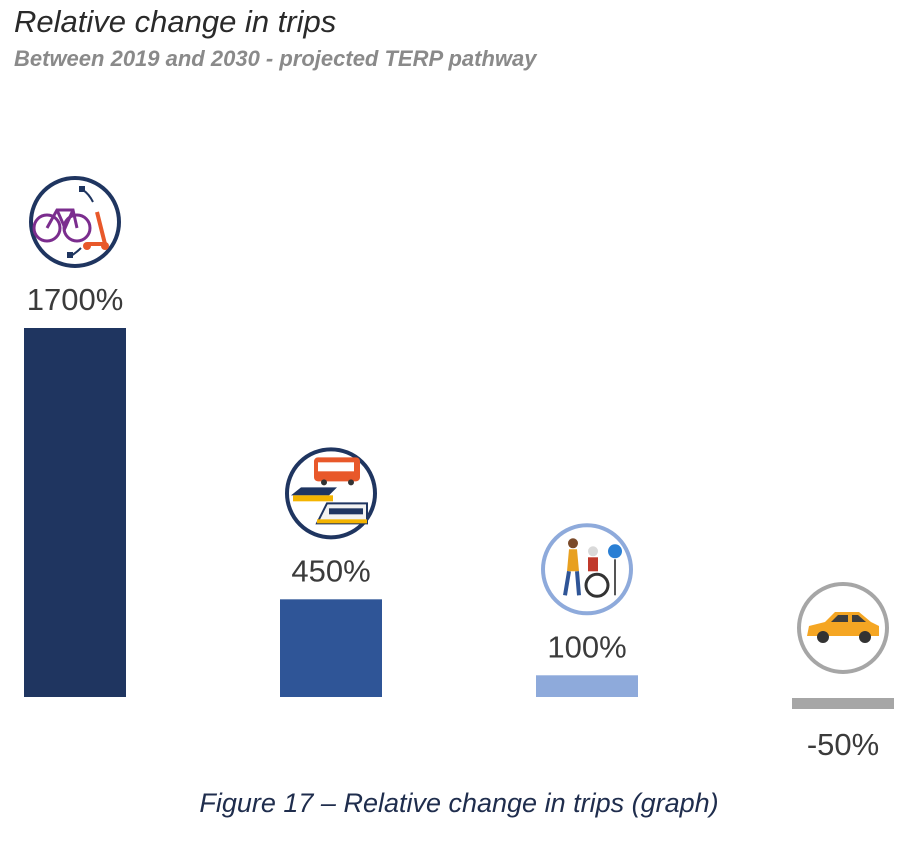 The image size is (918, 842). I want to click on car-icon, so click(843, 628).